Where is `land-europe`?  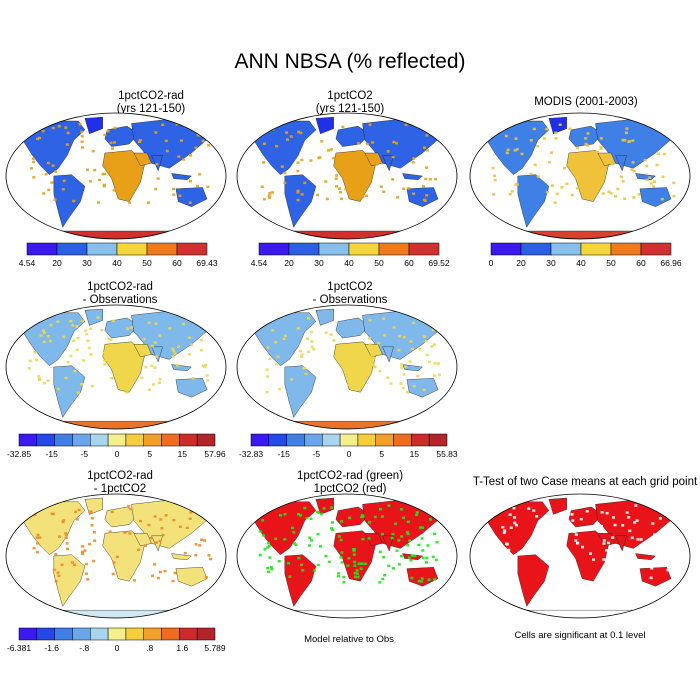
land-europe is located at coordinates (352, 328).